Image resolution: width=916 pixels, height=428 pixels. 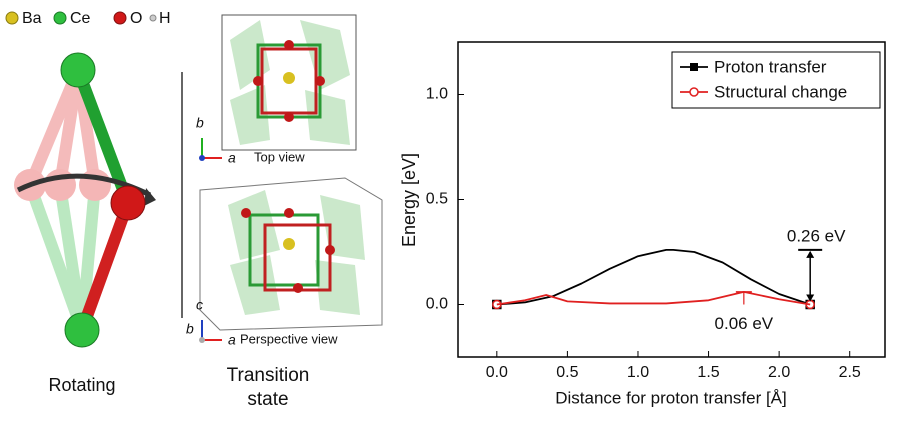 What do you see at coordinates (497, 372) in the screenshot?
I see `x-tick-label: 0.0` at bounding box center [497, 372].